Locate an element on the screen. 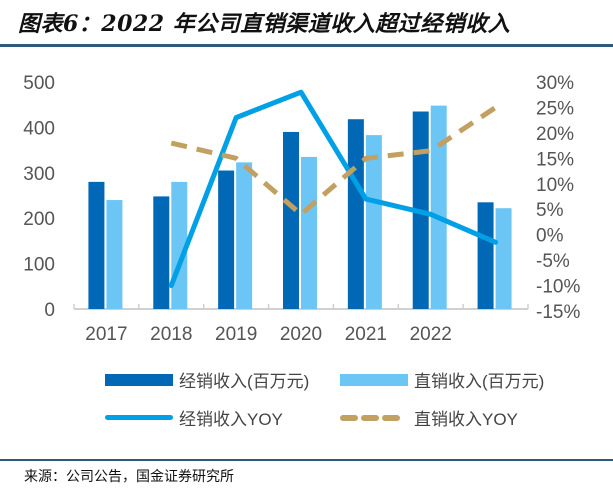  legend-label: 直销收入(百万元) is located at coordinates (479, 381).